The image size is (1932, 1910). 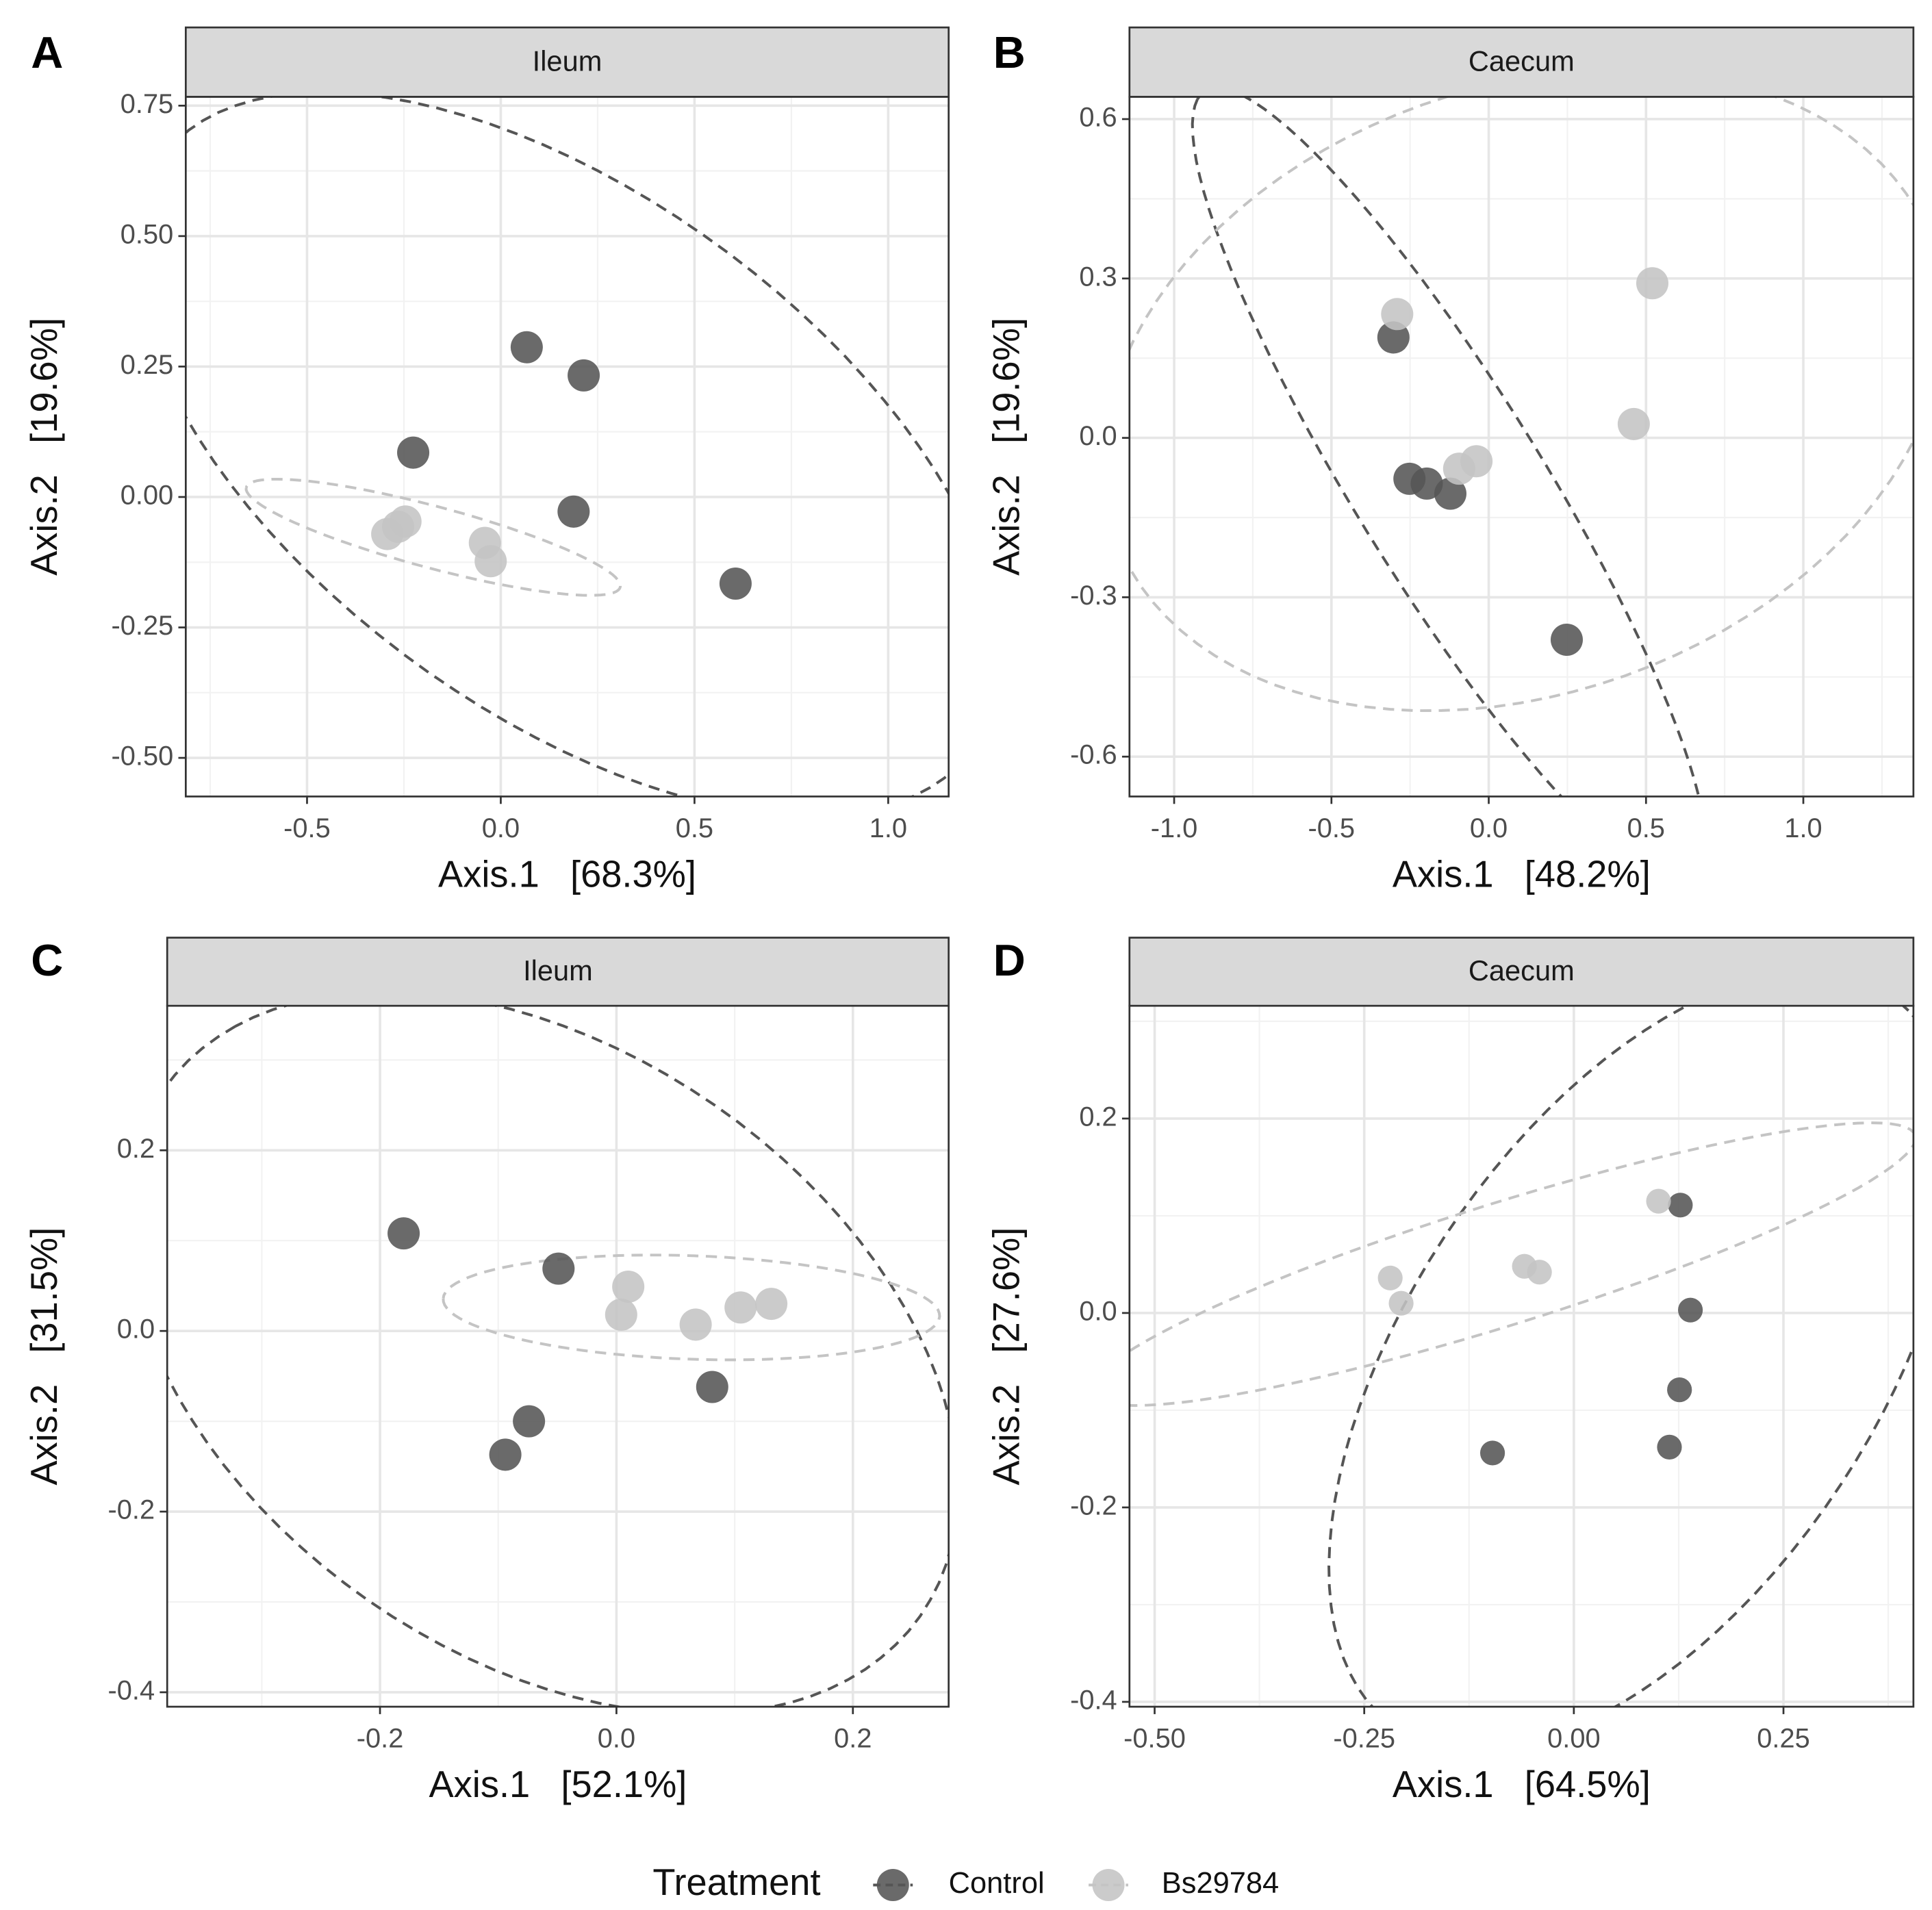 What do you see at coordinates (1155, 1738) in the screenshot?
I see `x-tick-label: -0.50` at bounding box center [1155, 1738].